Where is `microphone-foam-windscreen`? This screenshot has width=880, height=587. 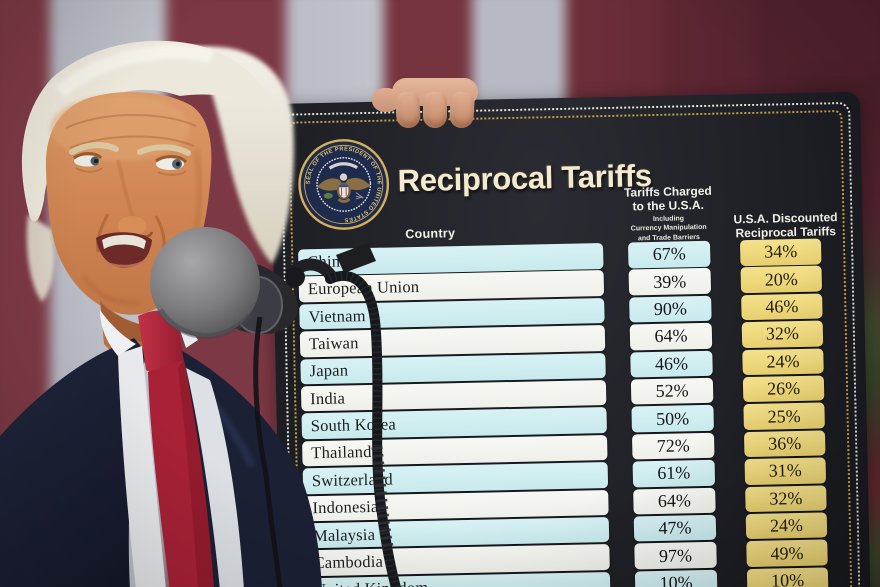
microphone-foam-windscreen is located at coordinates (205, 282).